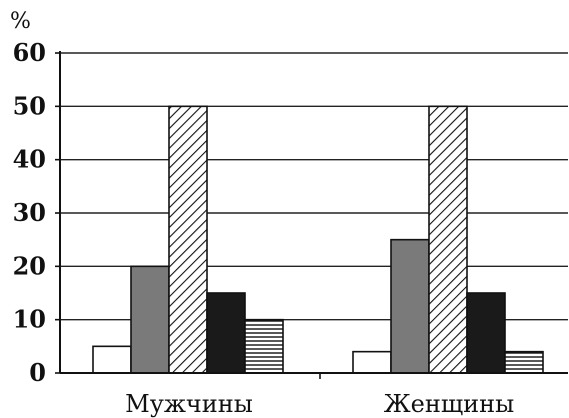 This screenshot has width=569, height=418. I want to click on y-axis-unit-label: %, so click(20, 21).